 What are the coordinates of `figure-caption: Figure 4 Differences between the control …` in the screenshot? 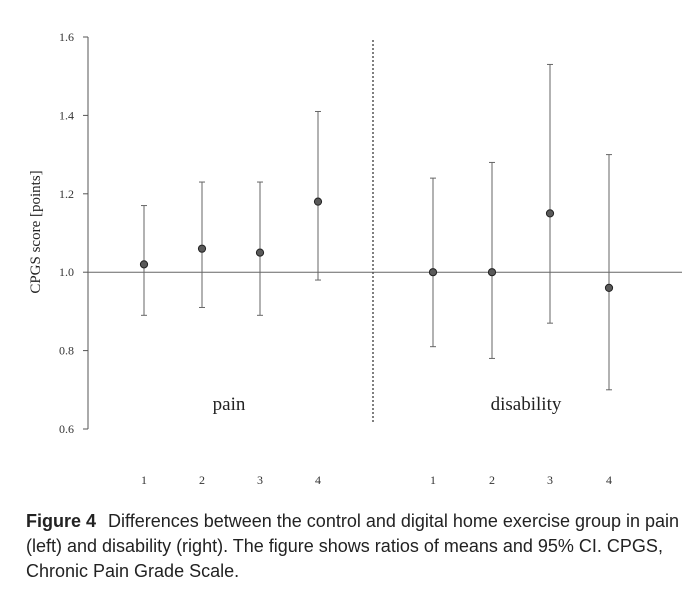 It's located at (356, 546).